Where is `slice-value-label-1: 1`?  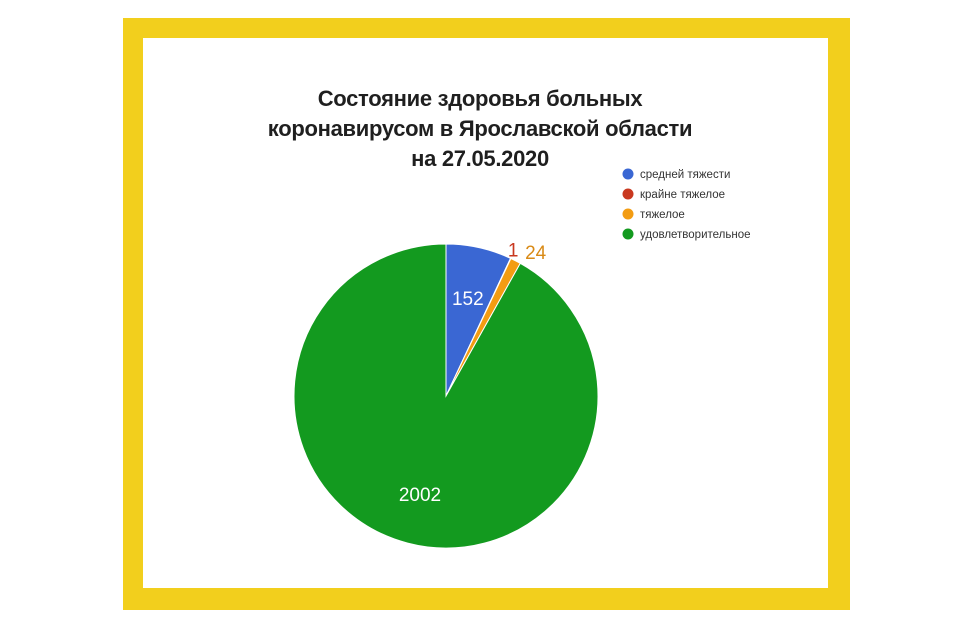
slice-value-label-1: 1 is located at coordinates (513, 251).